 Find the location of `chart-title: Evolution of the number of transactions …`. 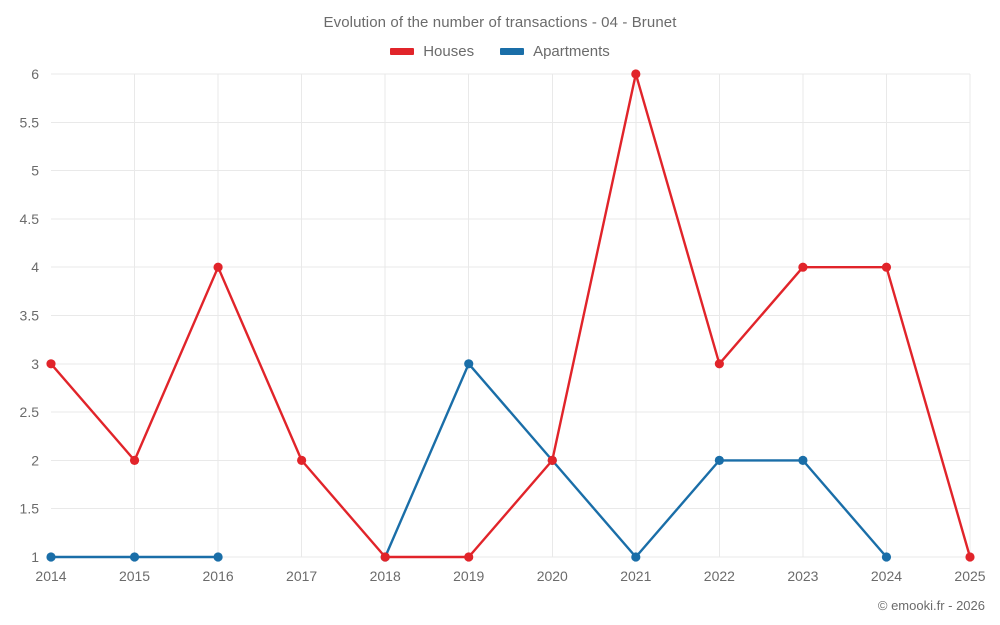

chart-title: Evolution of the number of transactions … is located at coordinates (500, 22).